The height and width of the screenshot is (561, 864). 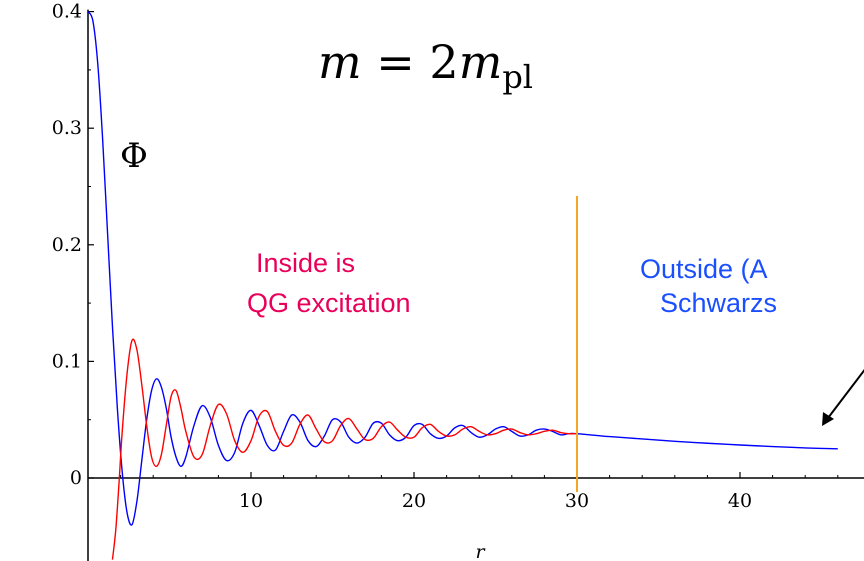 What do you see at coordinates (305, 263) in the screenshot?
I see `inside-line-1: Inside is` at bounding box center [305, 263].